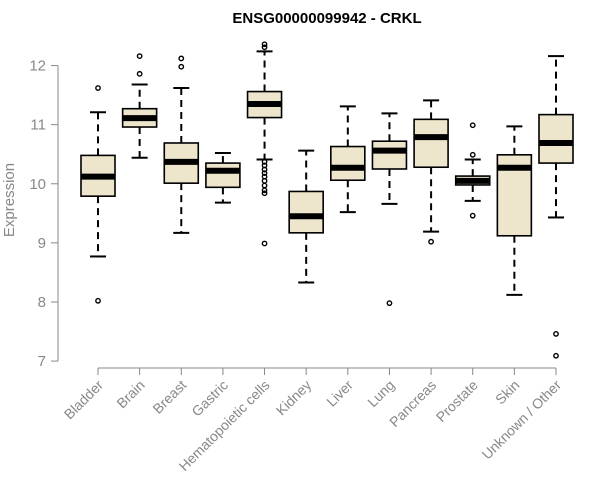 Image resolution: width=600 pixels, height=500 pixels. I want to click on x-tick-label: Bladder, so click(84, 400).